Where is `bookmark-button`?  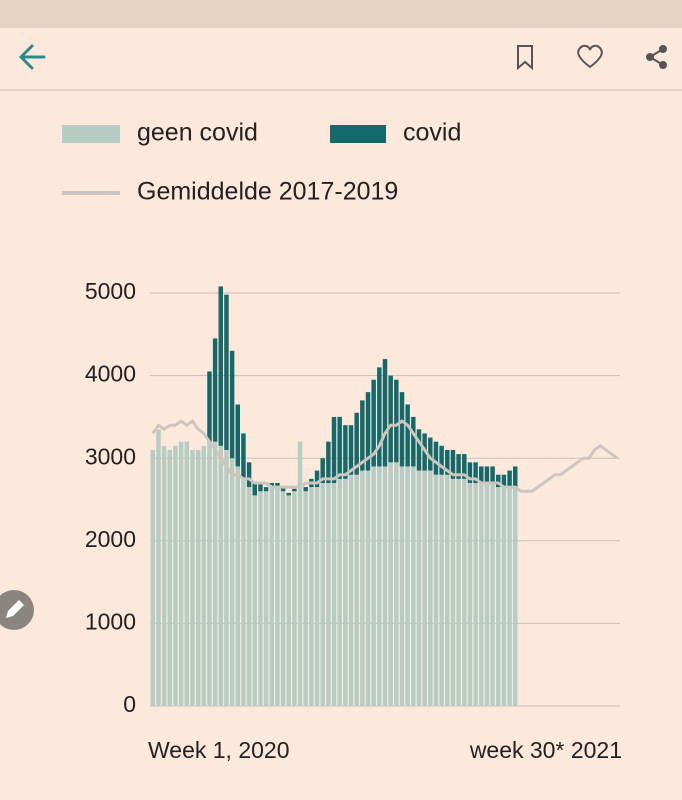 bookmark-button is located at coordinates (525, 58).